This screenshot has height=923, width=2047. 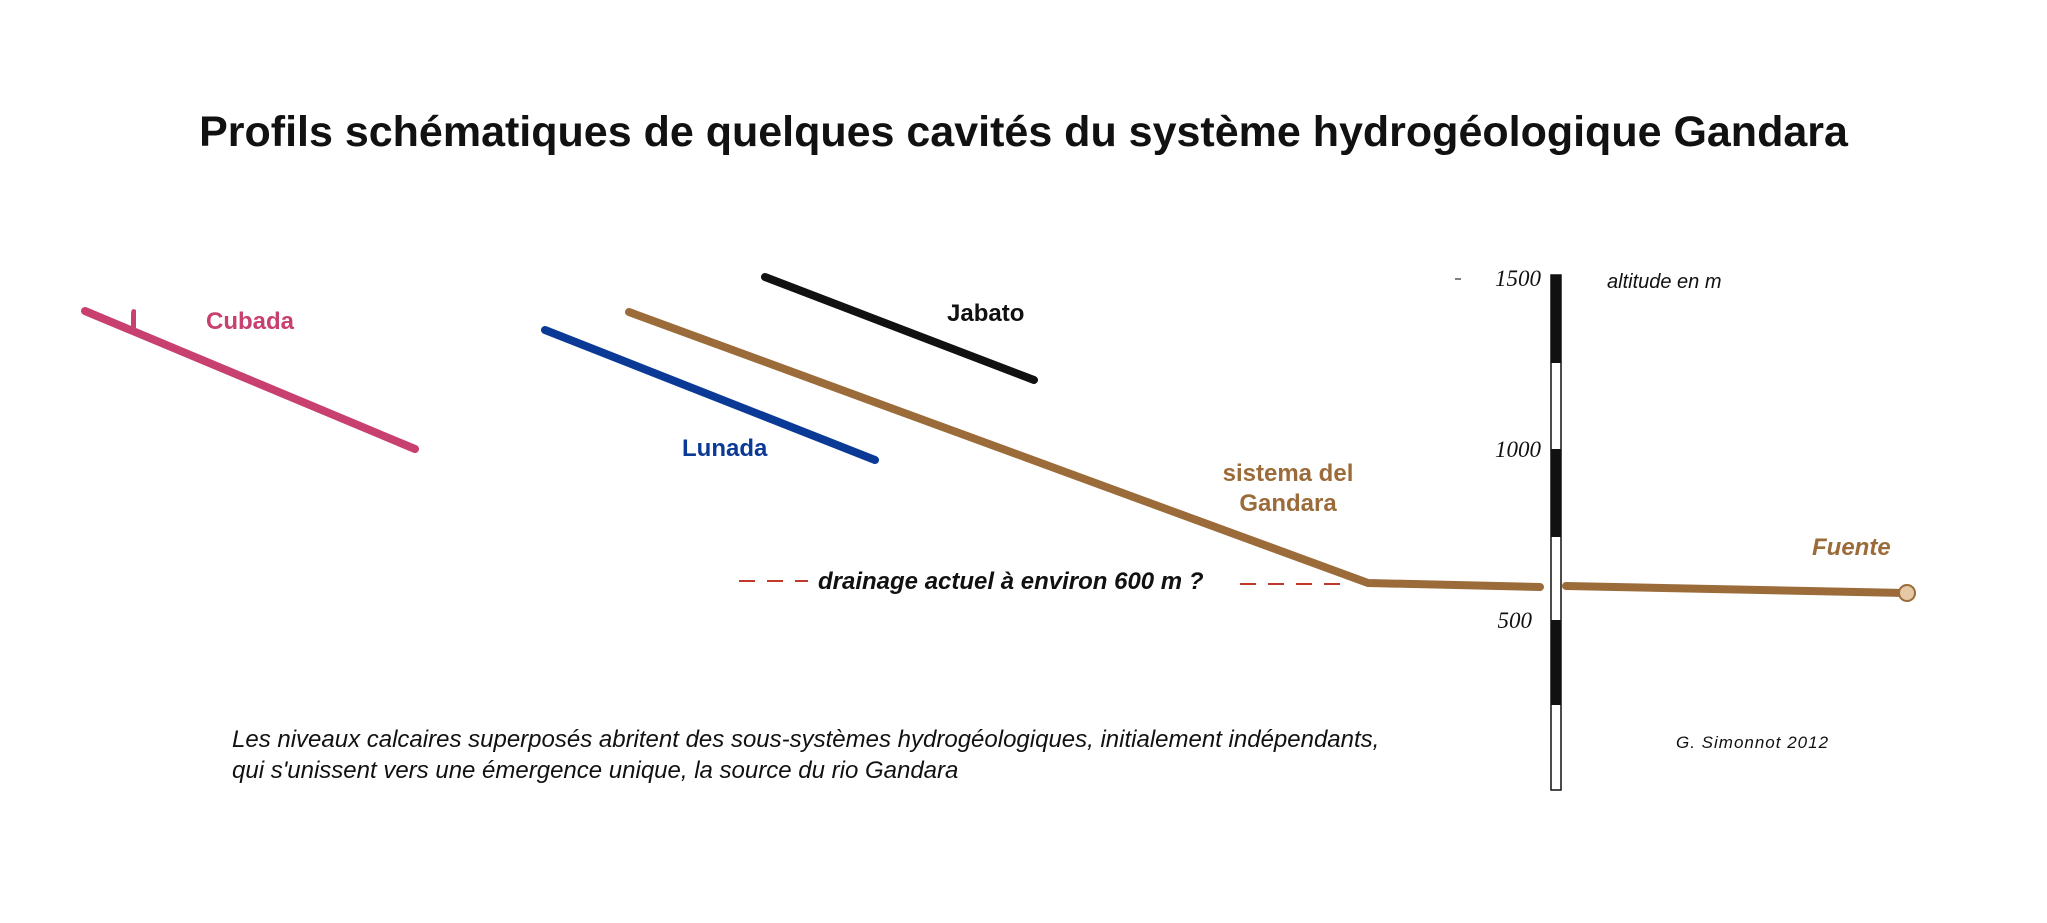 I want to click on scale-tick-1500: 1500, so click(x=1518, y=278).